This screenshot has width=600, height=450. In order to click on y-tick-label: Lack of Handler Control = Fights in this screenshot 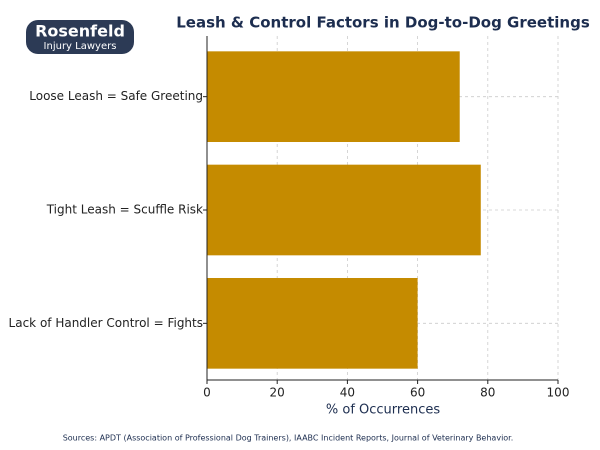, I will do `click(106, 323)`.